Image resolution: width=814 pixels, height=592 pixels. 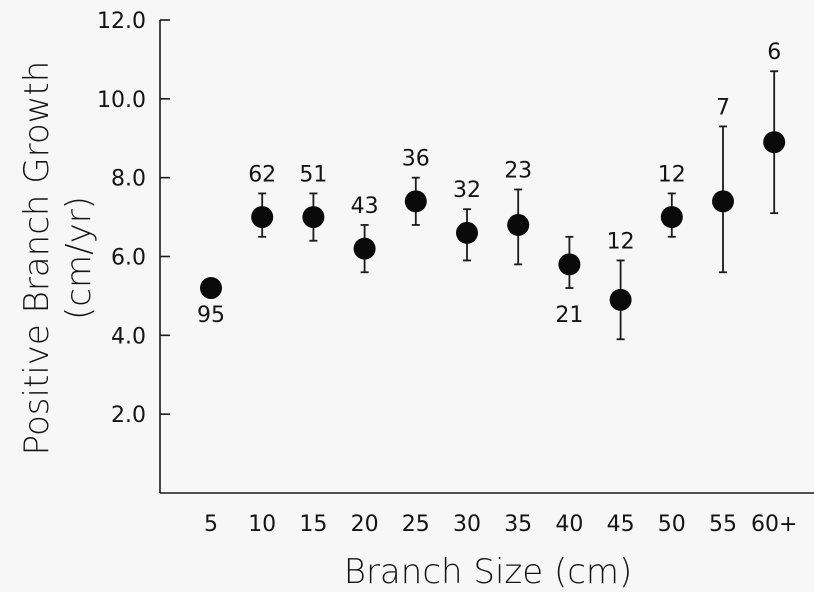 What do you see at coordinates (467, 190) in the screenshot?
I see `count-label: 32` at bounding box center [467, 190].